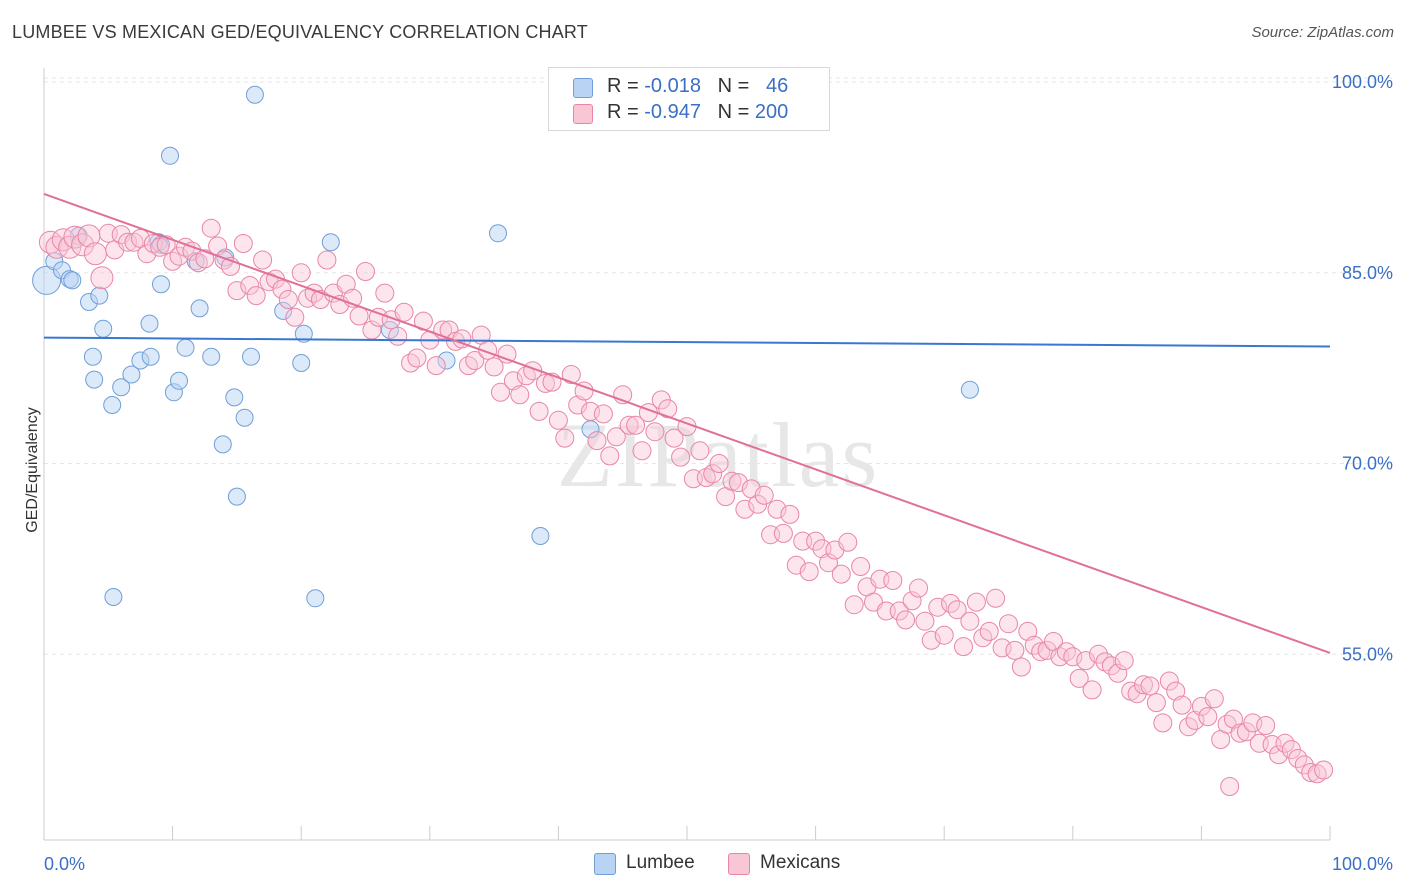  Describe the element at coordinates (1367, 464) in the screenshot. I see `y-tick-label: 70.0%` at that location.